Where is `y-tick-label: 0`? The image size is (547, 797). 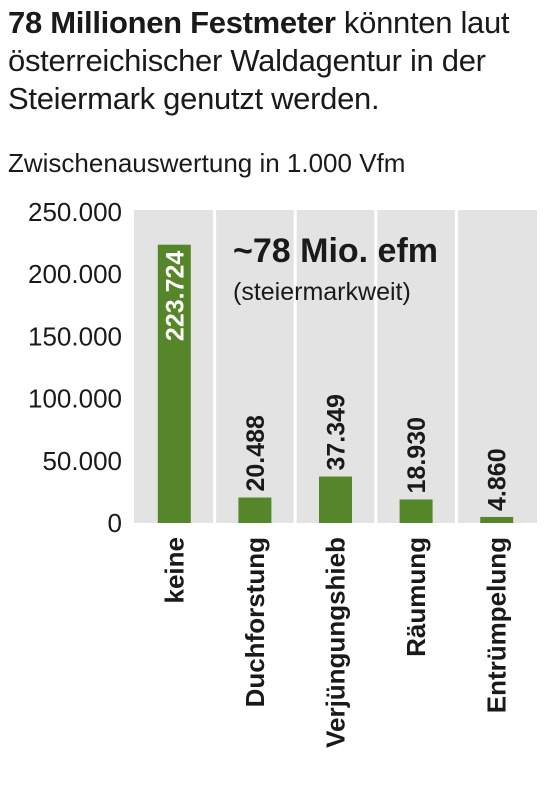
y-tick-label: 0 is located at coordinates (115, 523).